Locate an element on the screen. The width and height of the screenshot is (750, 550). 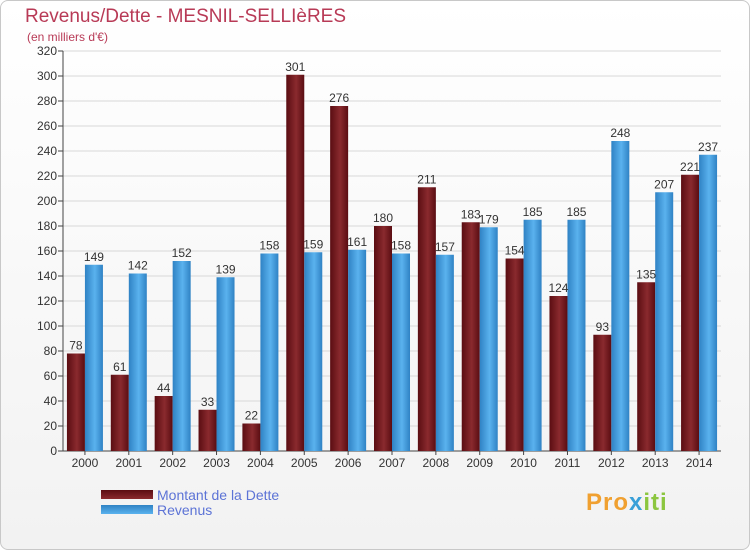
logo-text-part3: iti is located at coordinates (655, 502).